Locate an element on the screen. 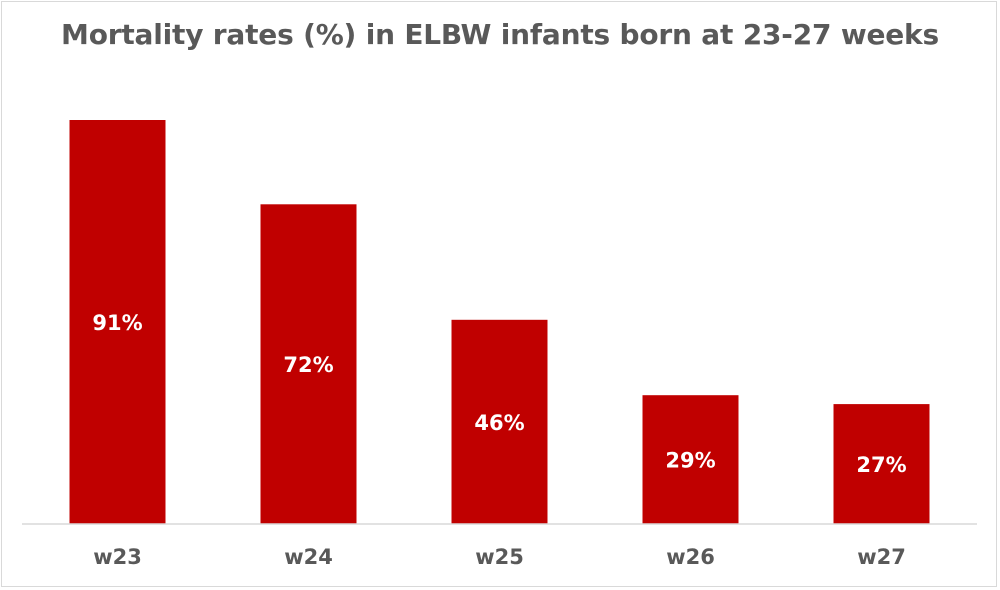 This screenshot has width=1000, height=590. bar-w25 is located at coordinates (499, 421).